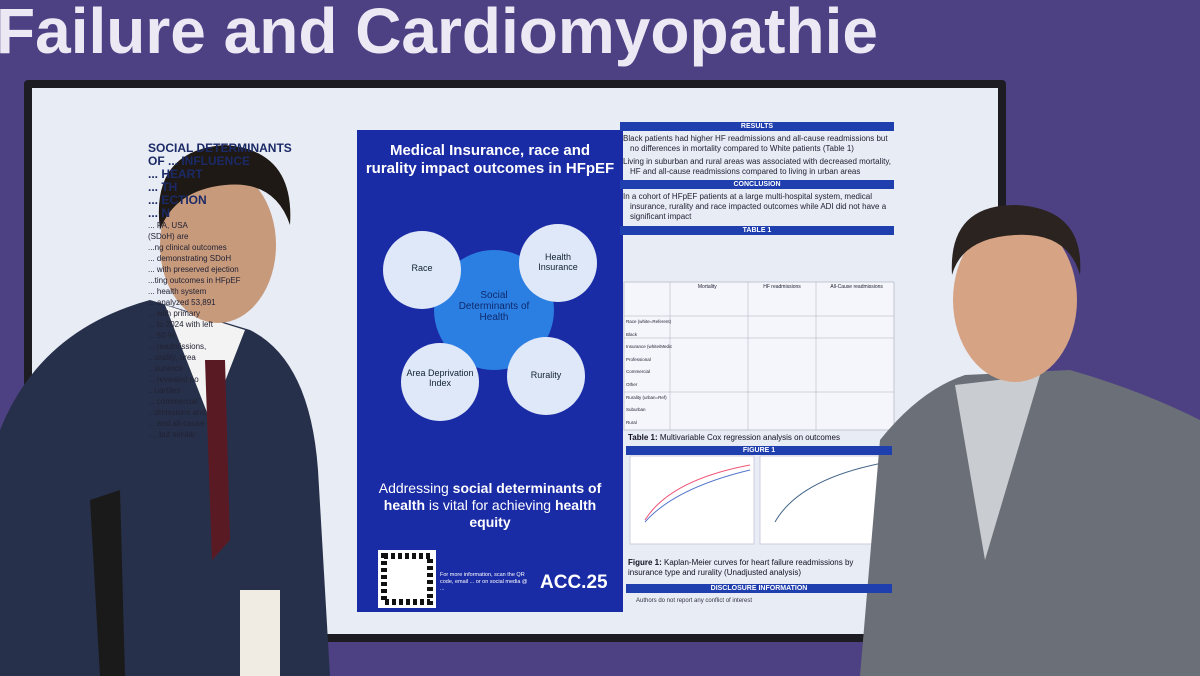  I want to click on text-fragment: ... to 2024 with left, so click(180, 324).